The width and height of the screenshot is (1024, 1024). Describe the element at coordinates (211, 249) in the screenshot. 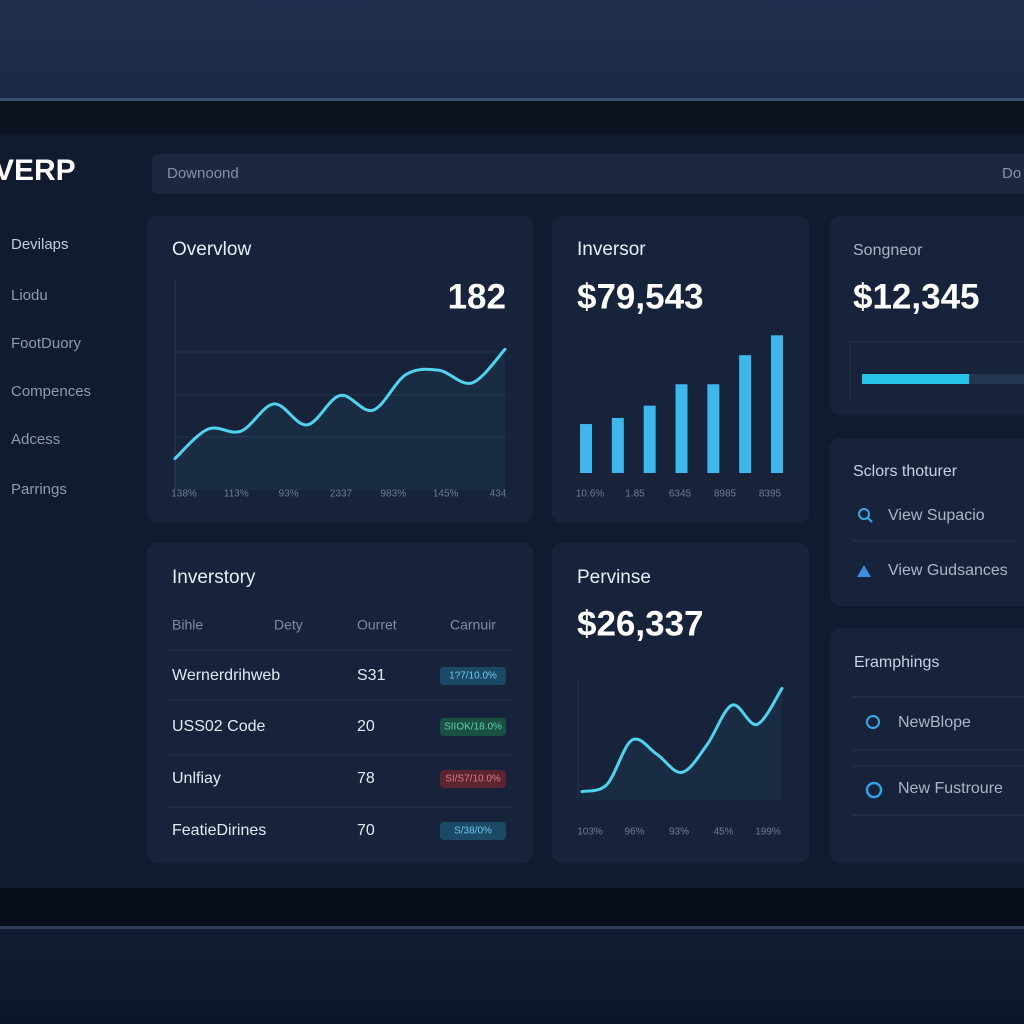

I see `card-title: Overvlow` at that location.